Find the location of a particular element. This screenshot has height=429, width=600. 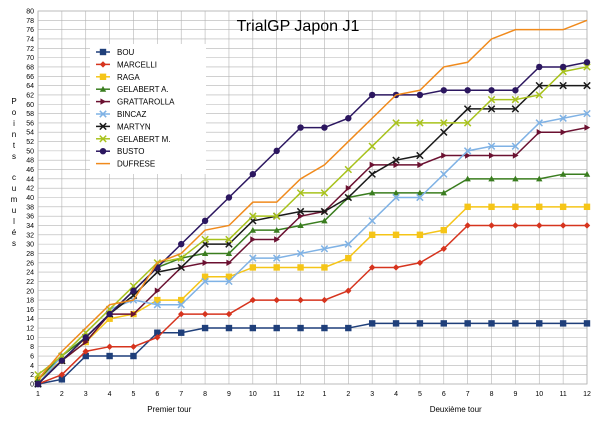

y-tick-label: 76 is located at coordinates (30, 30).